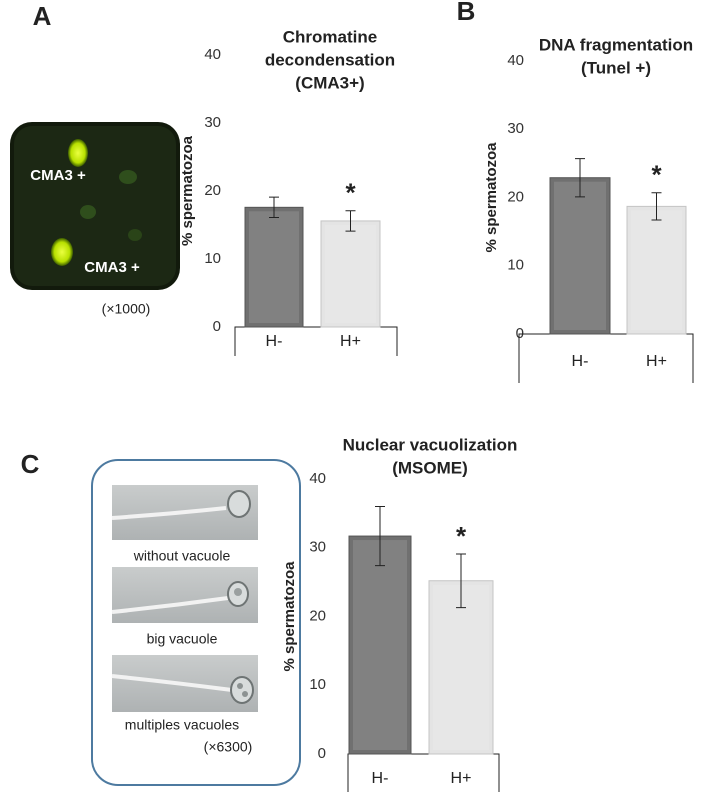 The width and height of the screenshot is (707, 792). Describe the element at coordinates (126, 309) in the screenshot. I see `magnification: (×1000)` at that location.